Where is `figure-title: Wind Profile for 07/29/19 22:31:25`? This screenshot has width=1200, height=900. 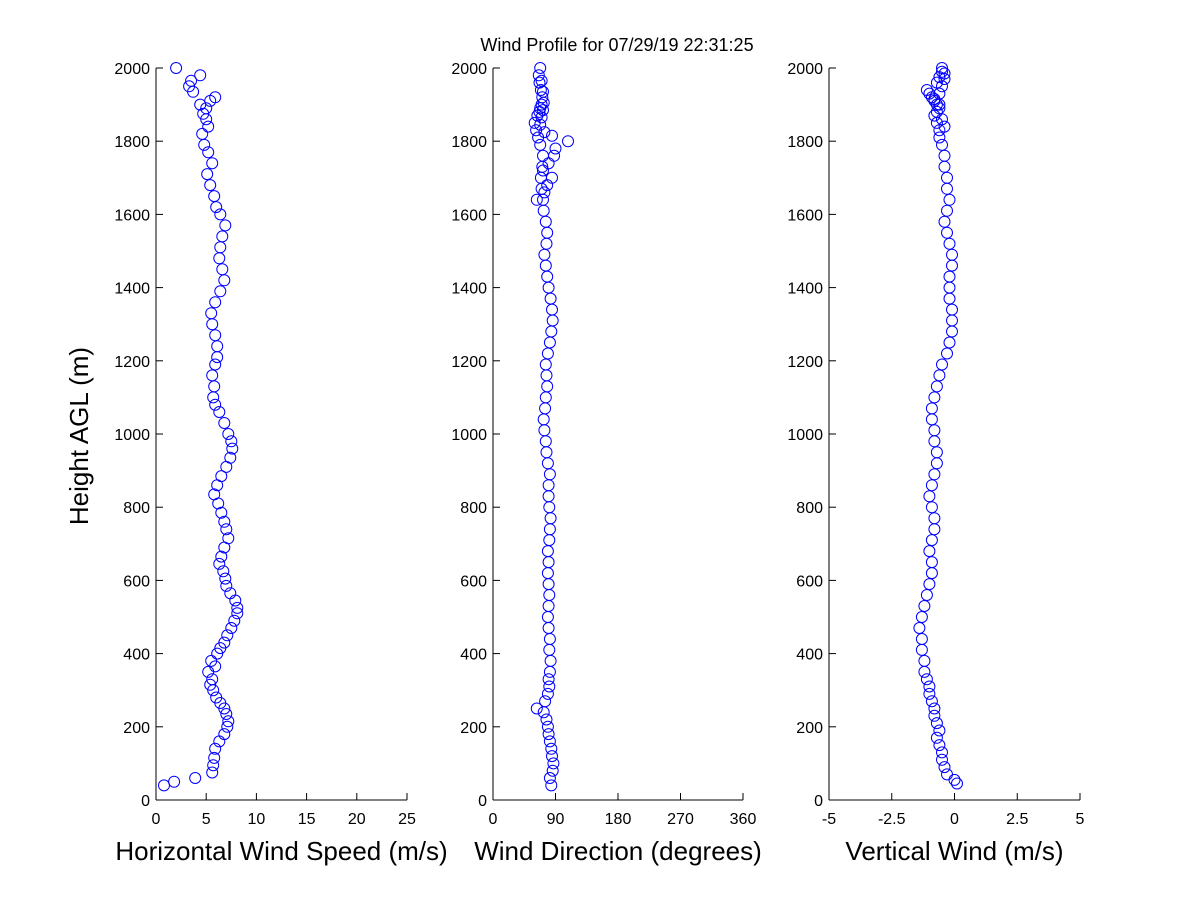 figure-title: Wind Profile for 07/29/19 22:31:25 is located at coordinates (616, 45).